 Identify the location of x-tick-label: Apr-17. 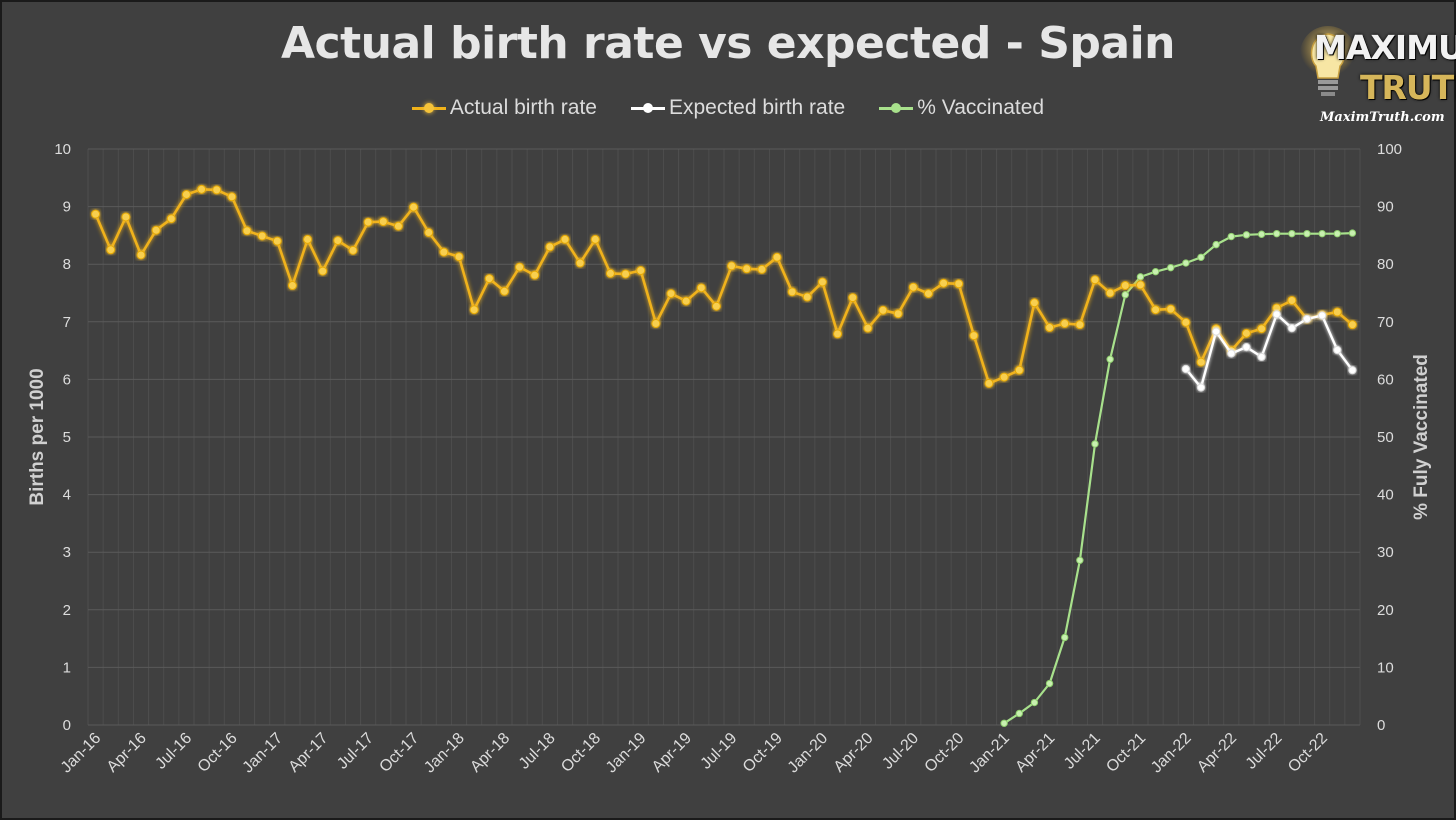
(309, 753).